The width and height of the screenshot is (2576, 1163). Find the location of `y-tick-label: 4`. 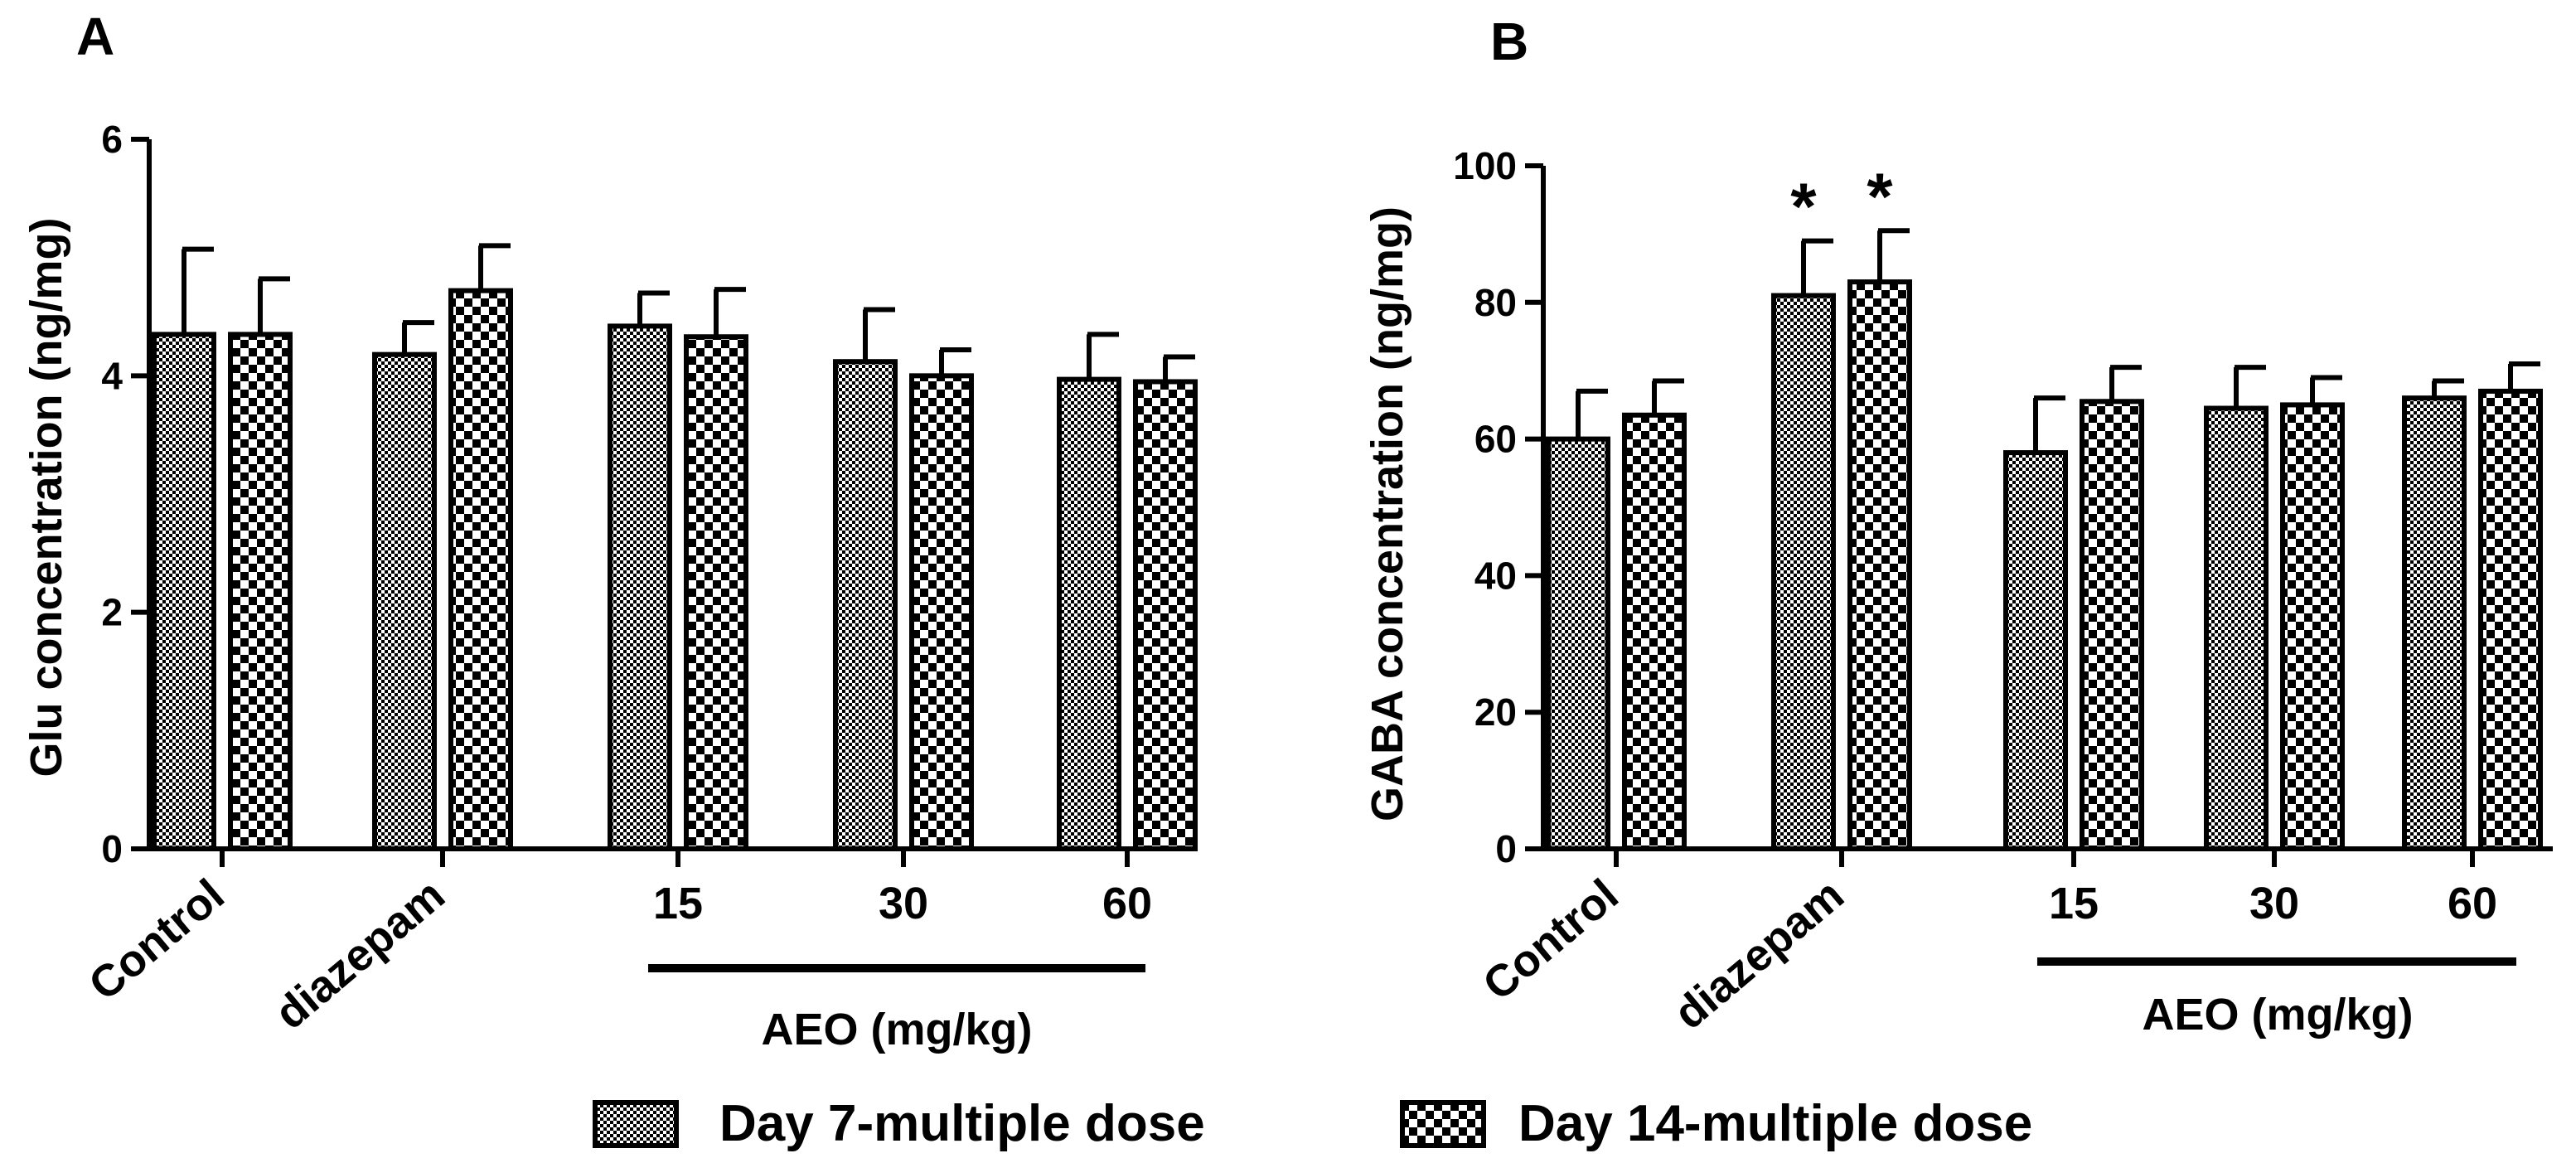

y-tick-label: 4 is located at coordinates (112, 375).